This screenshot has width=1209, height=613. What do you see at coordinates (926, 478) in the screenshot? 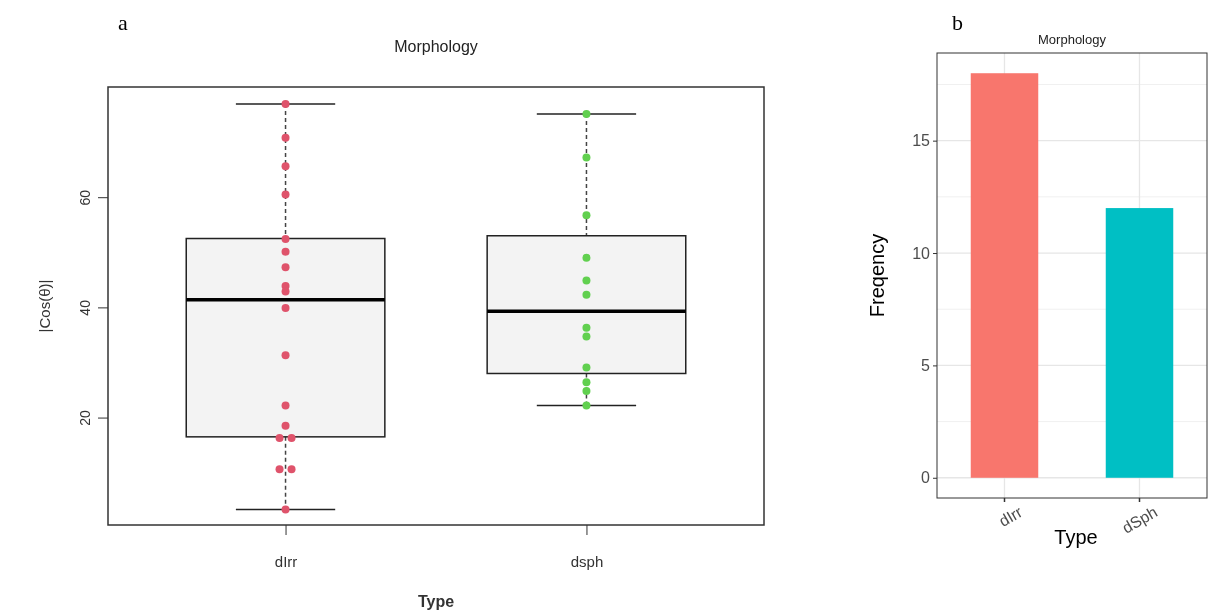
I see `y-tick-label: 0` at bounding box center [926, 478].